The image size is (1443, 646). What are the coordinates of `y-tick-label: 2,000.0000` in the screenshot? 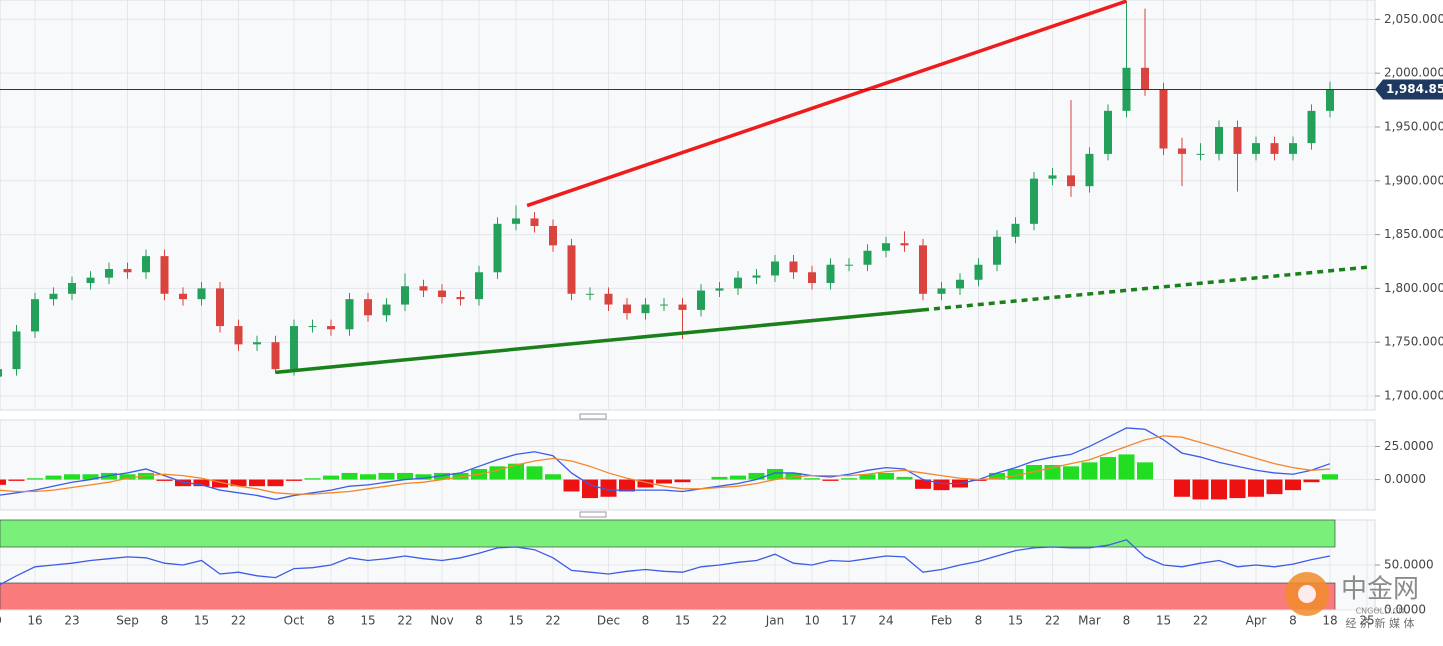 It's located at (1413, 73).